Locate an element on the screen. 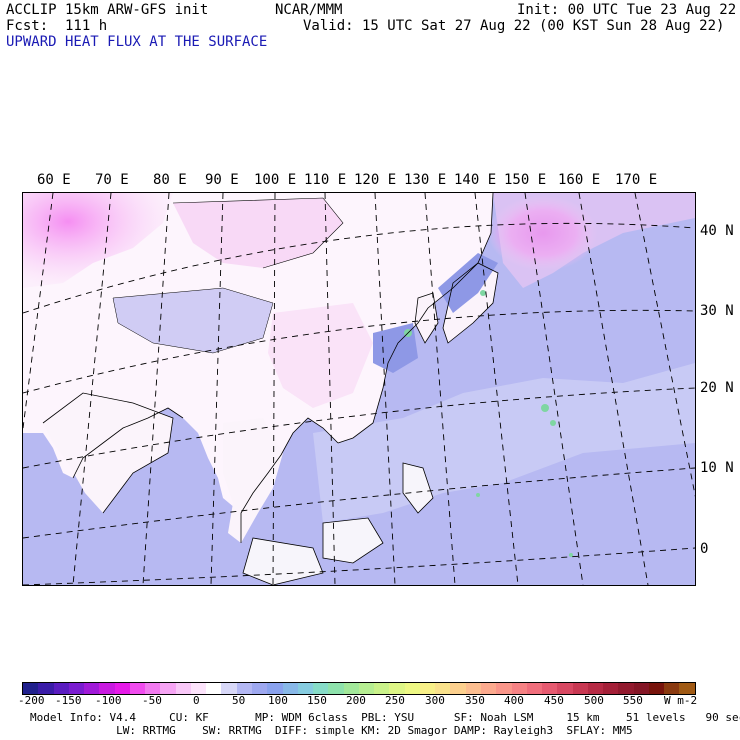 The height and width of the screenshot is (740, 740). cb-tick-m100: -100 is located at coordinates (108, 700).